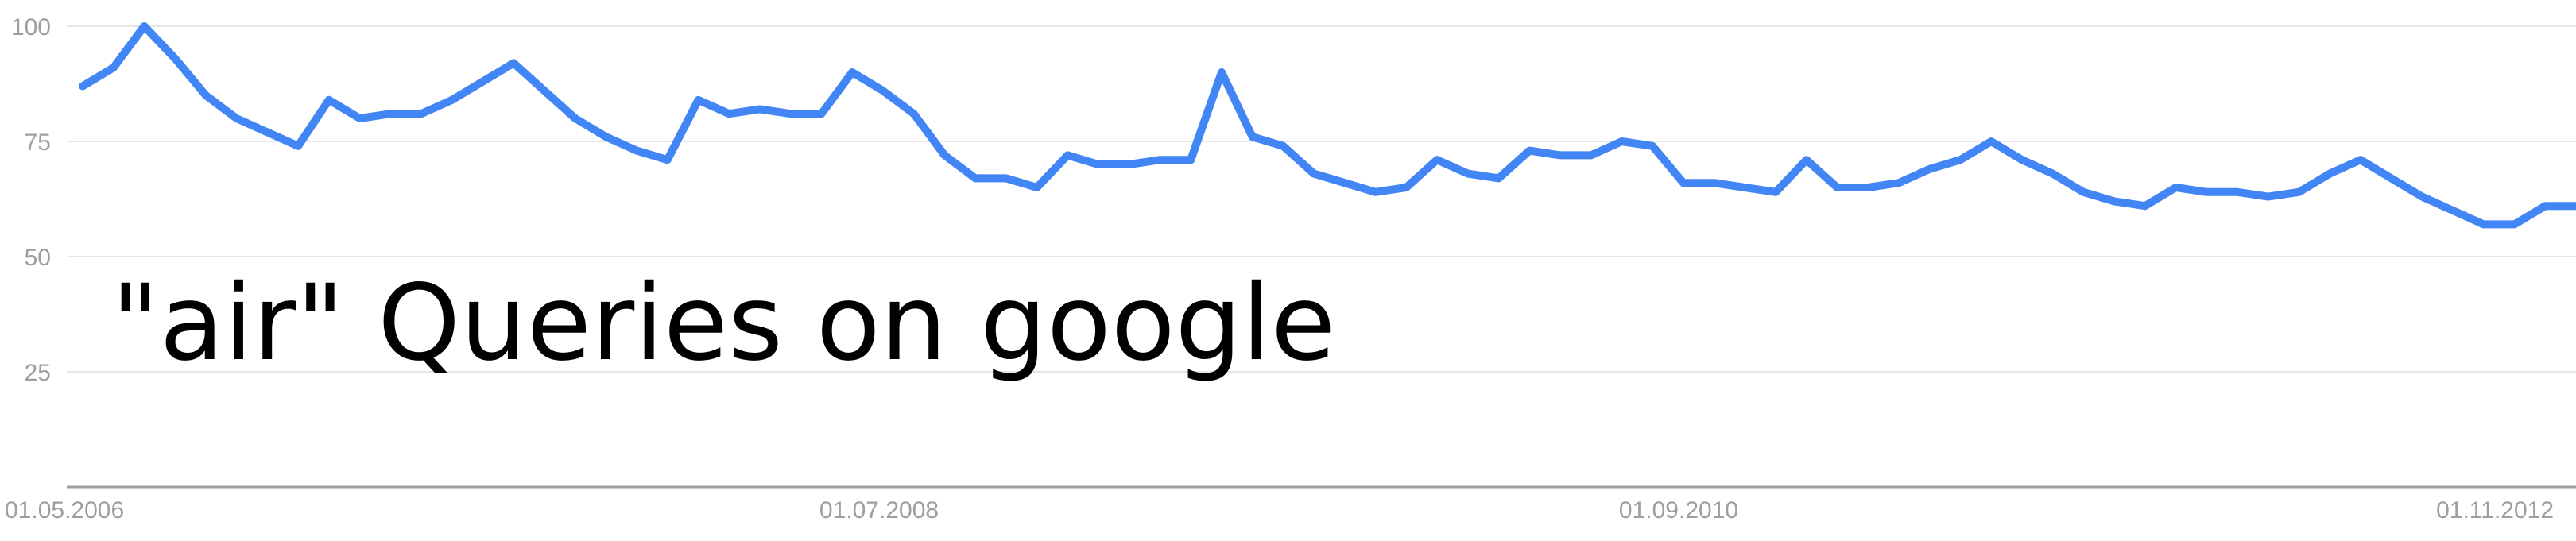  What do you see at coordinates (31, 27) in the screenshot?
I see `y-tick-label: 100` at bounding box center [31, 27].